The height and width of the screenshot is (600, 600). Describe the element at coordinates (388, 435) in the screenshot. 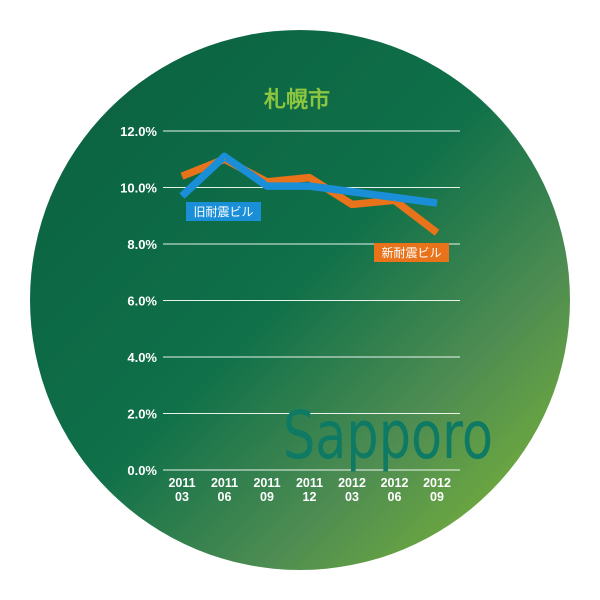

I see `sapporo-watermark: Sapporo` at that location.